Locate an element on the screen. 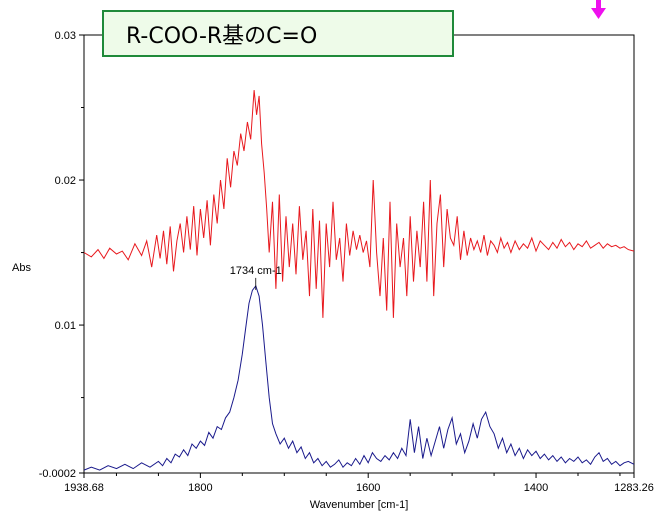 The width and height of the screenshot is (657, 515). x-tick-label: 1400 is located at coordinates (536, 488).